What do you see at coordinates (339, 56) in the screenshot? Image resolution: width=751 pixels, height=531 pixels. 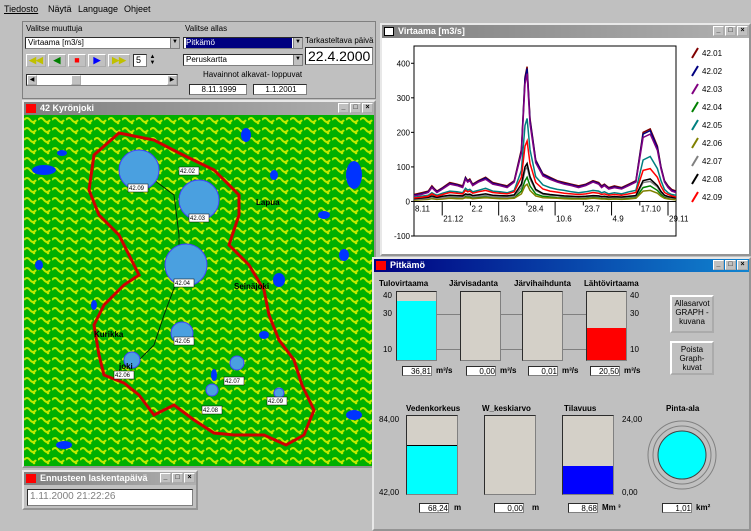 I see `date-display: 22.4.2000` at bounding box center [339, 56].